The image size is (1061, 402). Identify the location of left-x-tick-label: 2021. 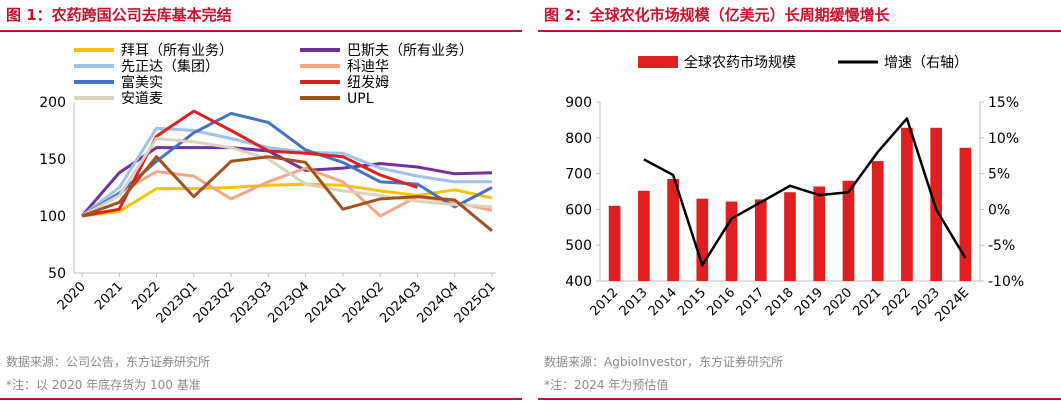
(109, 296).